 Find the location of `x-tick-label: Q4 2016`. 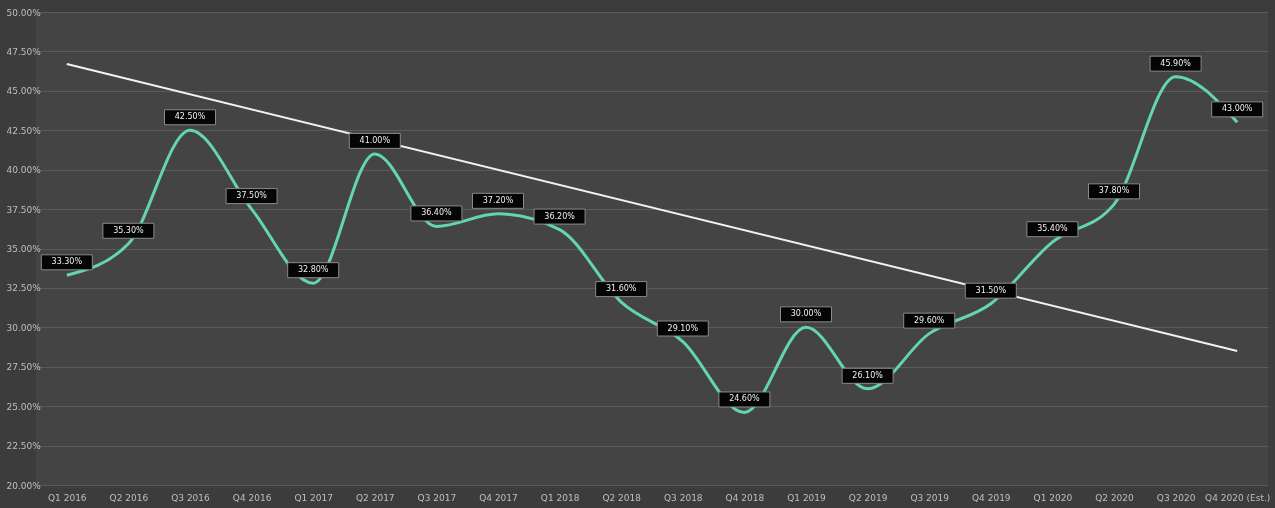

x-tick-label: Q4 2016 is located at coordinates (252, 497).